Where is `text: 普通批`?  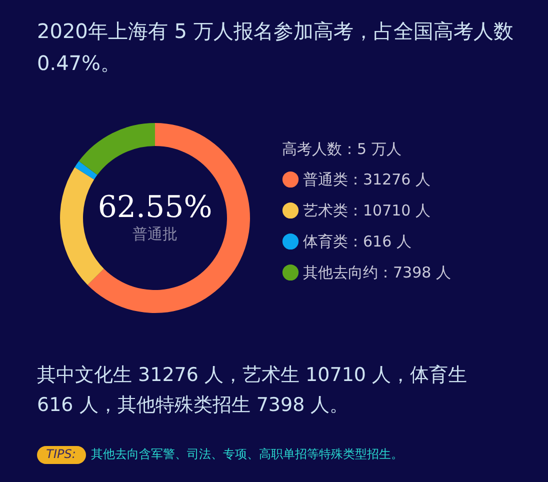
text: 普通批 is located at coordinates (155, 234).